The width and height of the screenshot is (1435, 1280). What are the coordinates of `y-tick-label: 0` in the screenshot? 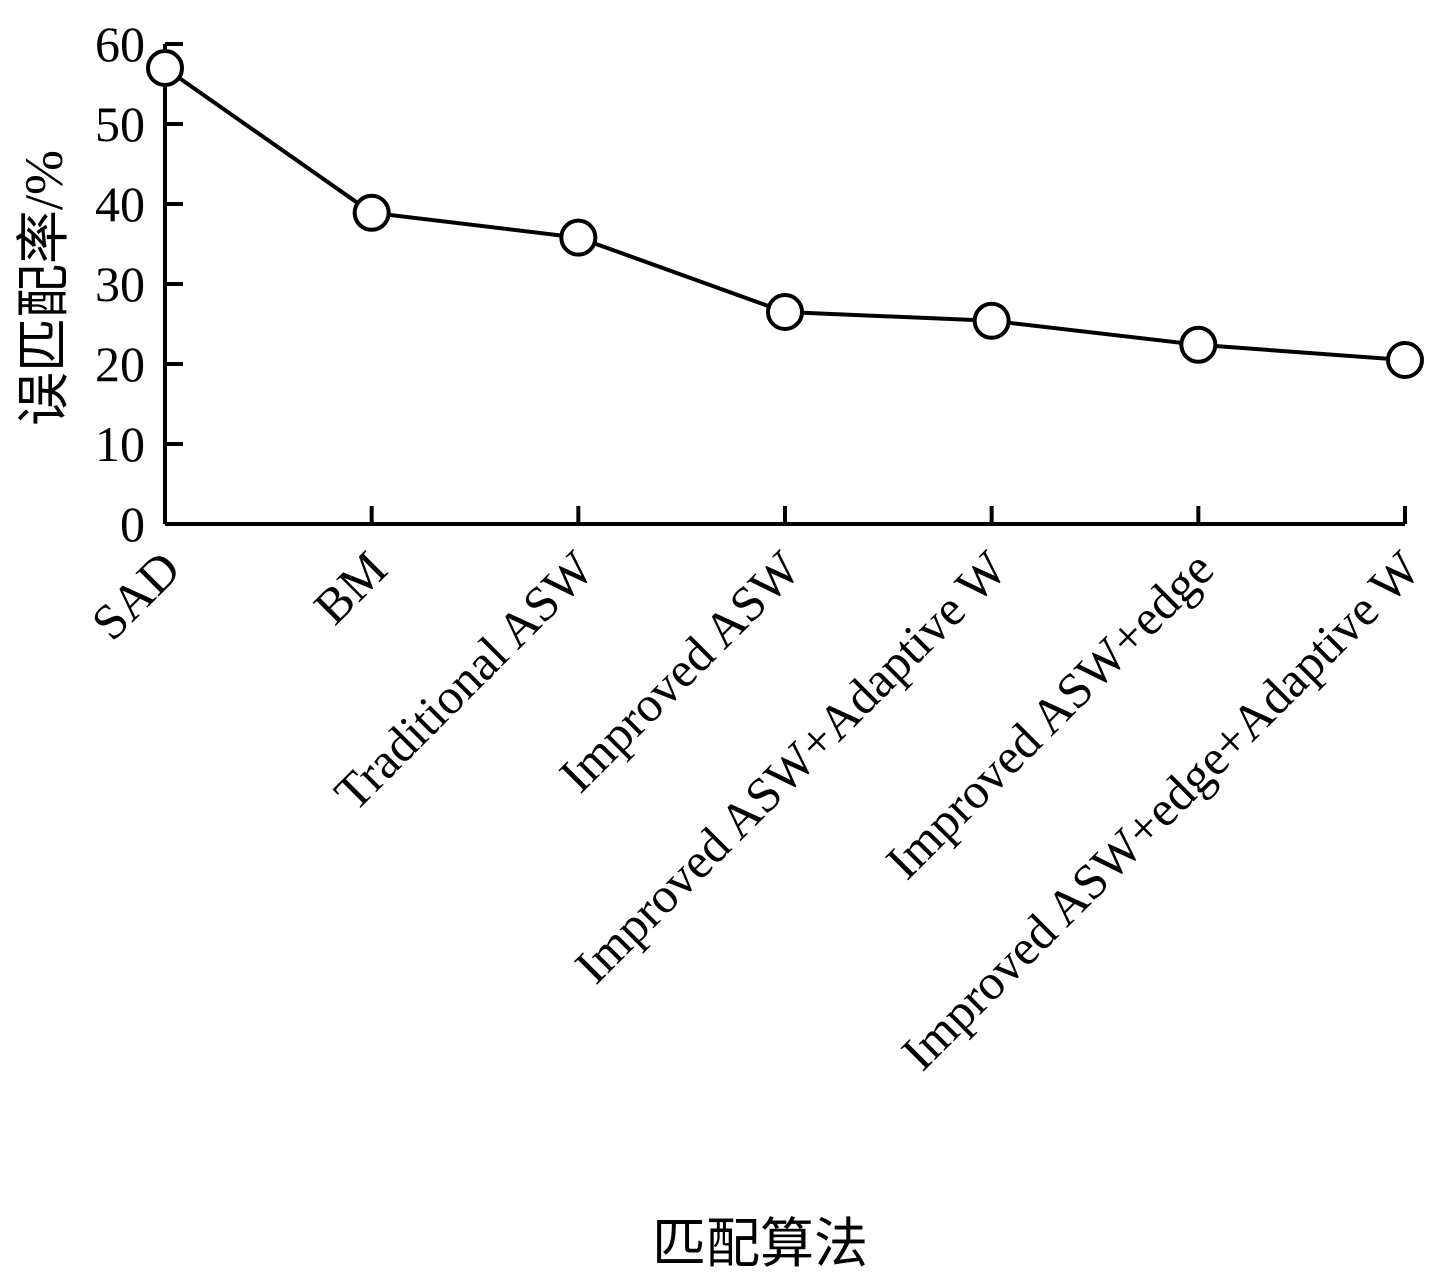 It's located at (132, 524).